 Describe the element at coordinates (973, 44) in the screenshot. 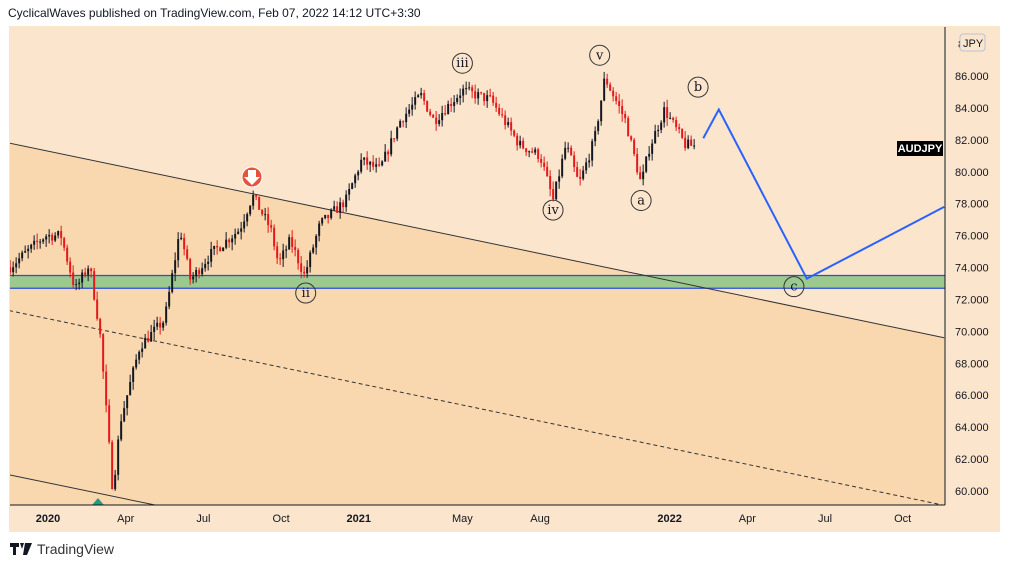

I see `currency-label: JPY` at that location.